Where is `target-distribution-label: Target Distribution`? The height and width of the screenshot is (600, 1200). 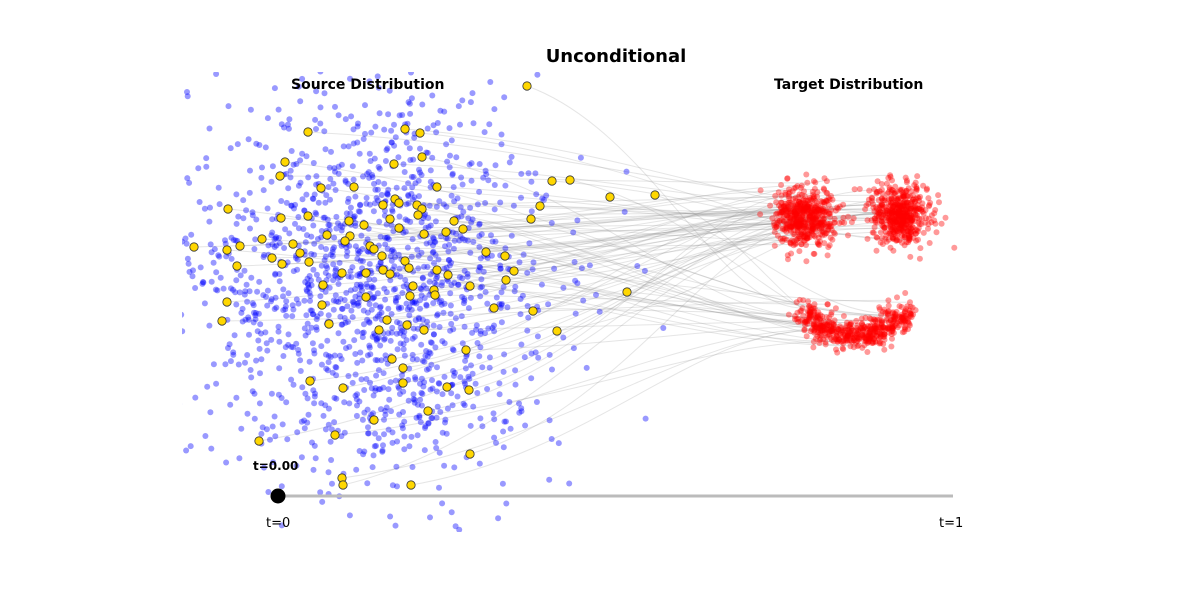
target-distribution-label: Target Distribution is located at coordinates (849, 85).